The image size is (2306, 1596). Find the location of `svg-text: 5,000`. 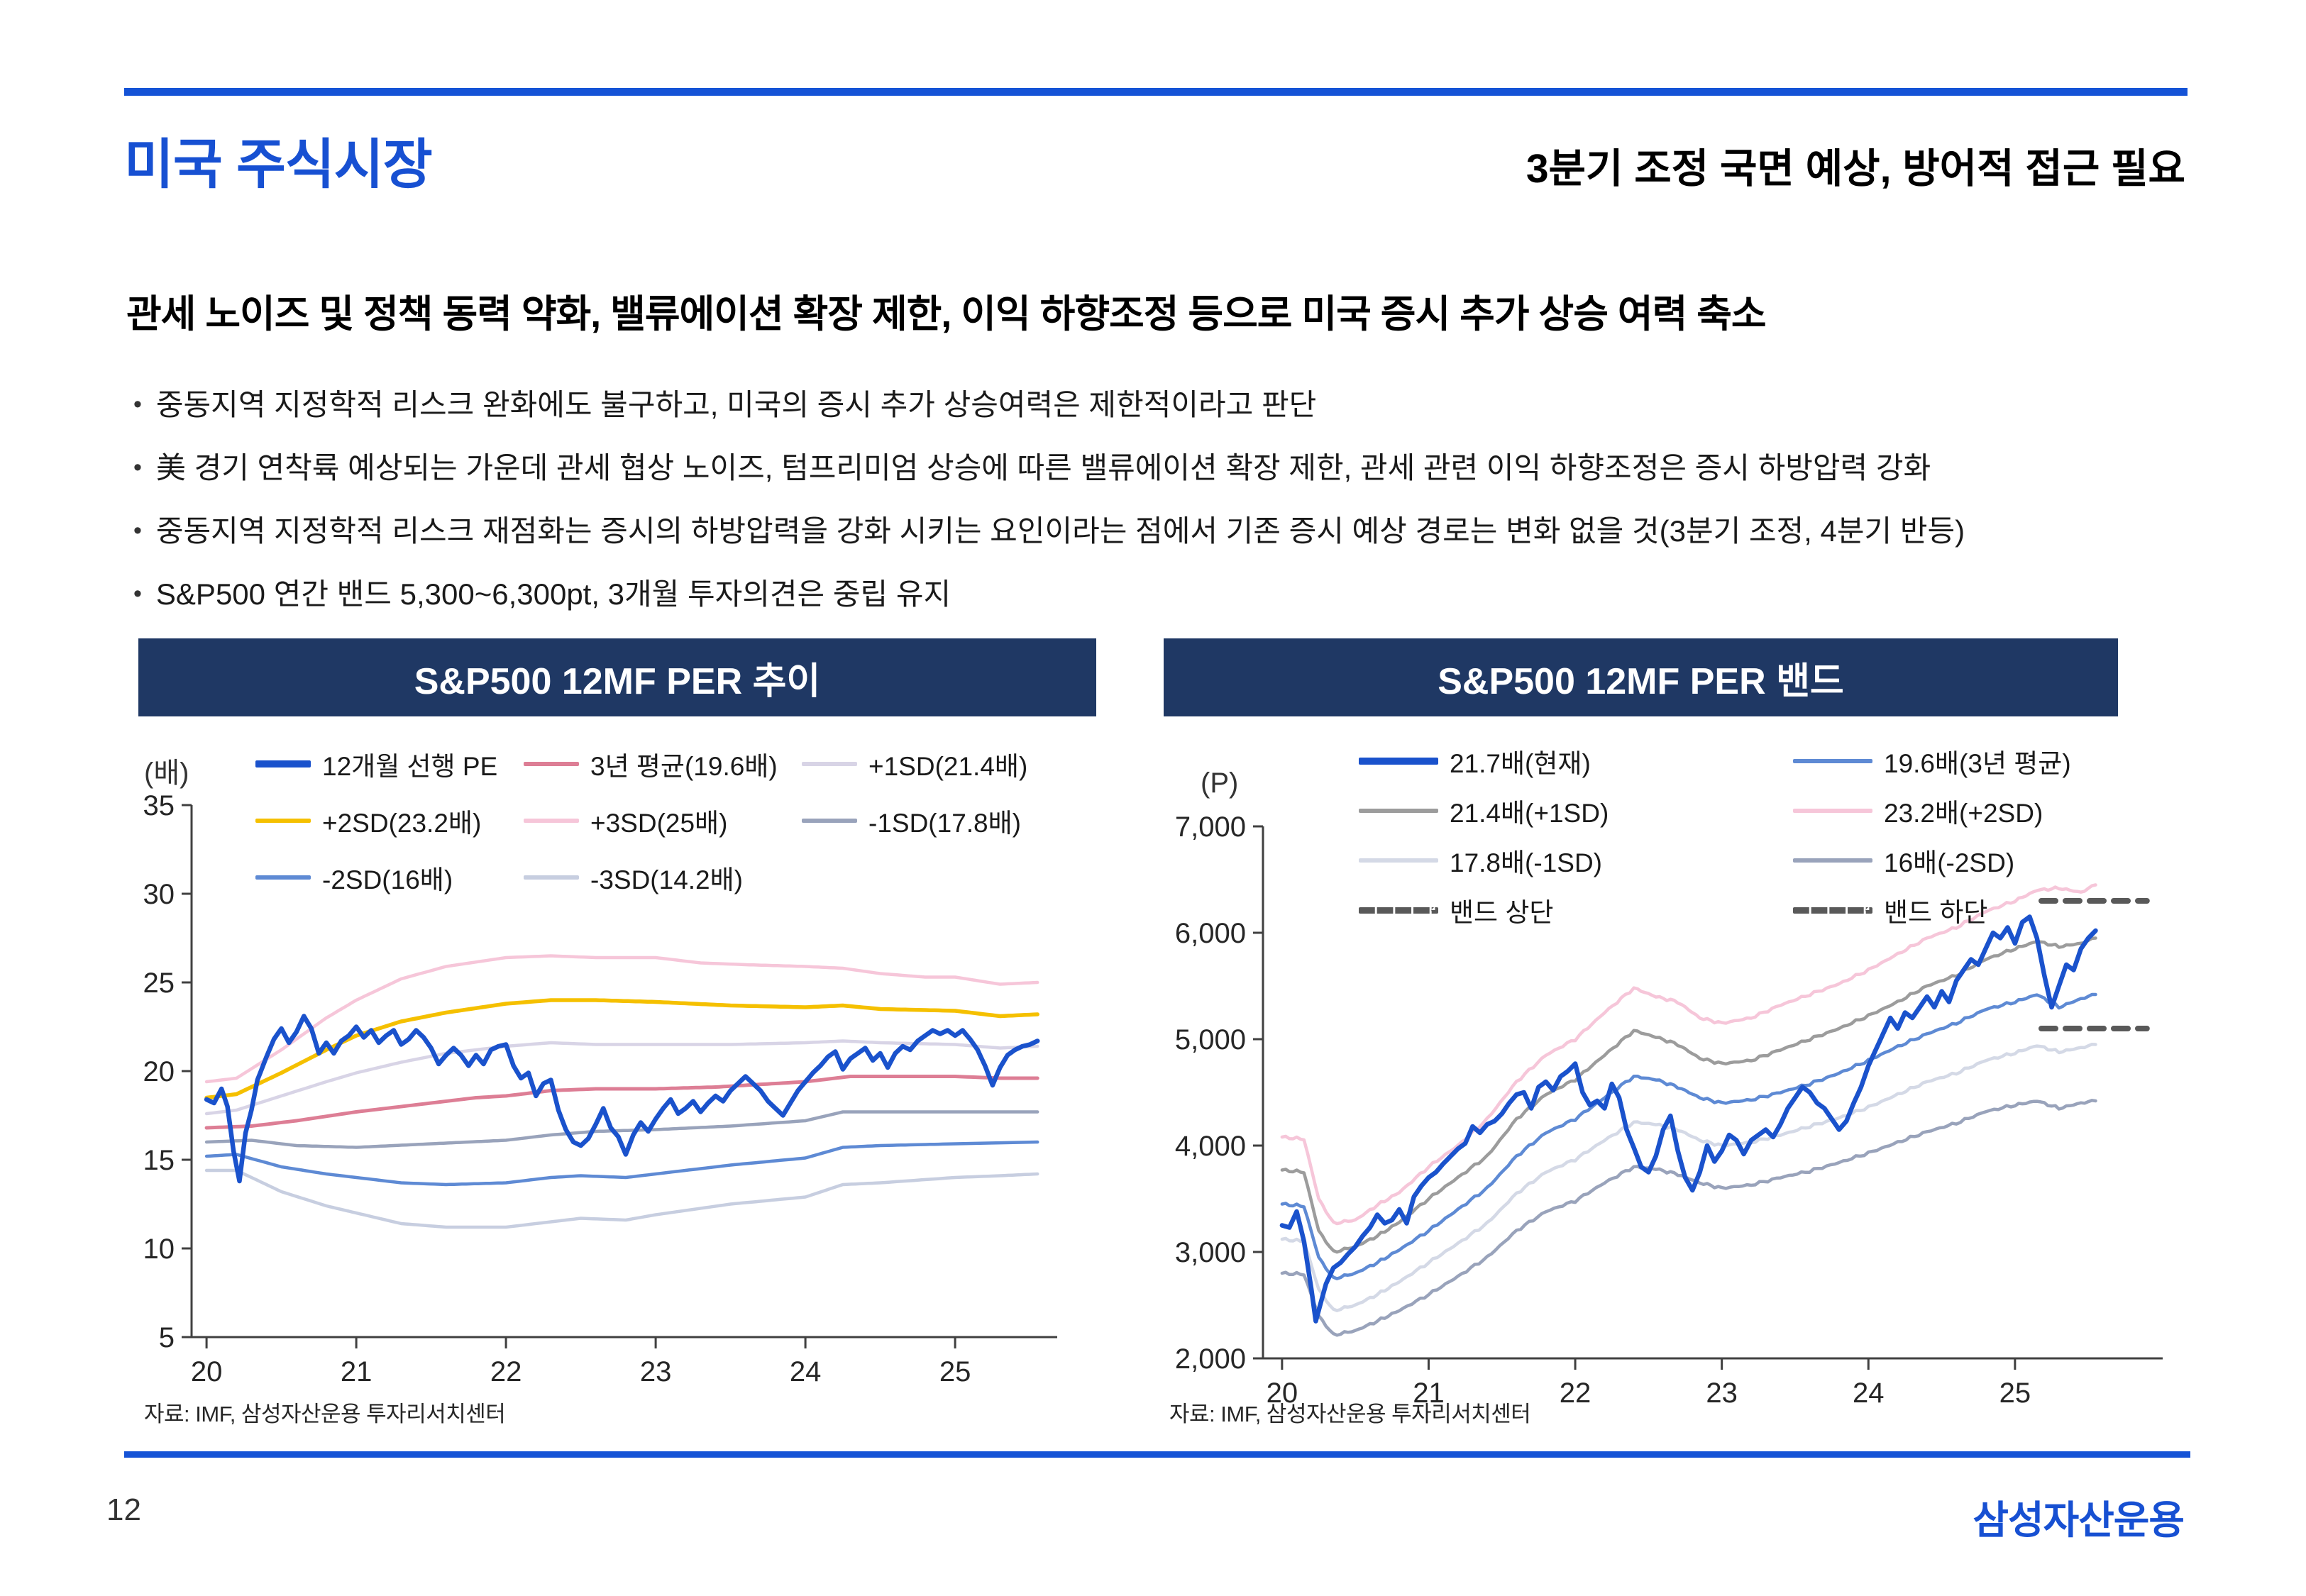

svg-text: 5,000 is located at coordinates (1210, 1039).